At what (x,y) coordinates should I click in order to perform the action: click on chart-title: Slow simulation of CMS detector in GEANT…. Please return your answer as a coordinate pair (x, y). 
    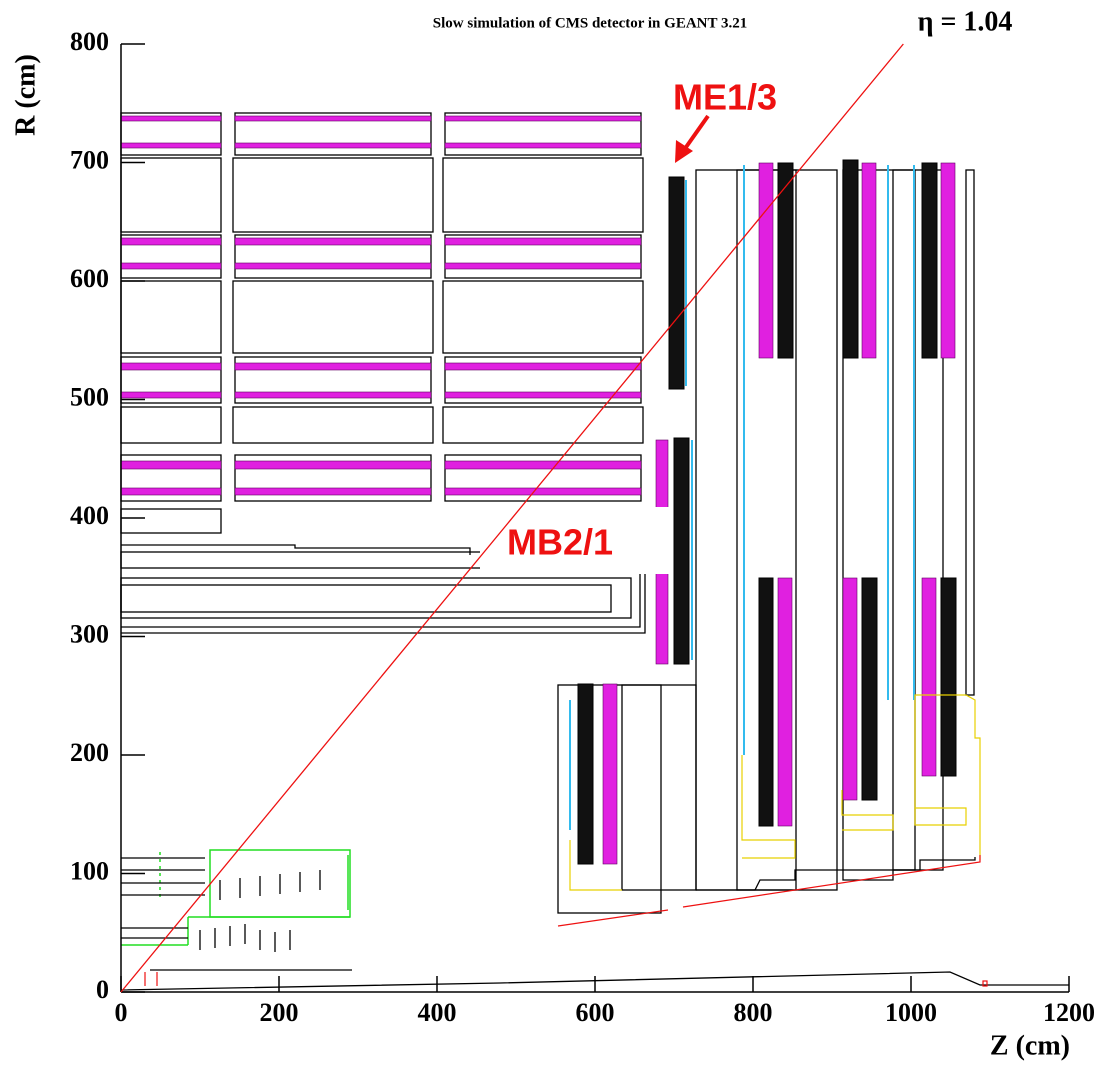
    Looking at the image, I should click on (590, 23).